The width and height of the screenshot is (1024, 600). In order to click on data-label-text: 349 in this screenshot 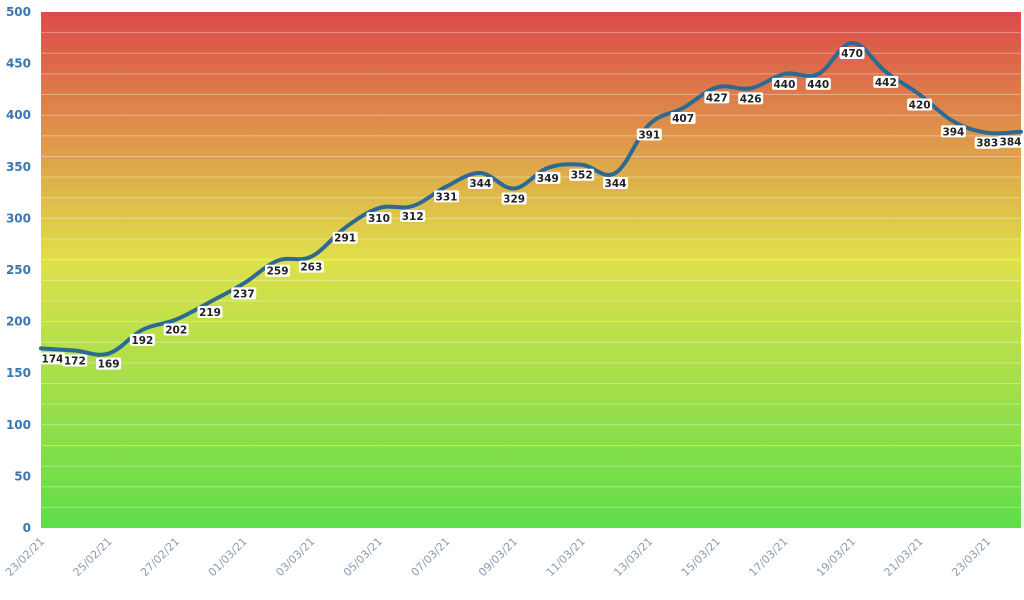, I will do `click(548, 179)`.